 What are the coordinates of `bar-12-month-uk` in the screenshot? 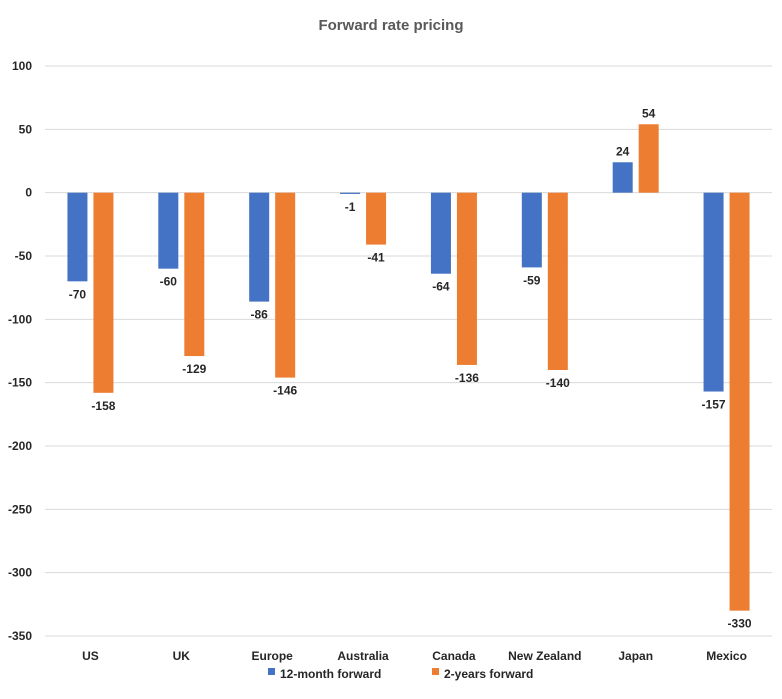 It's located at (168, 230).